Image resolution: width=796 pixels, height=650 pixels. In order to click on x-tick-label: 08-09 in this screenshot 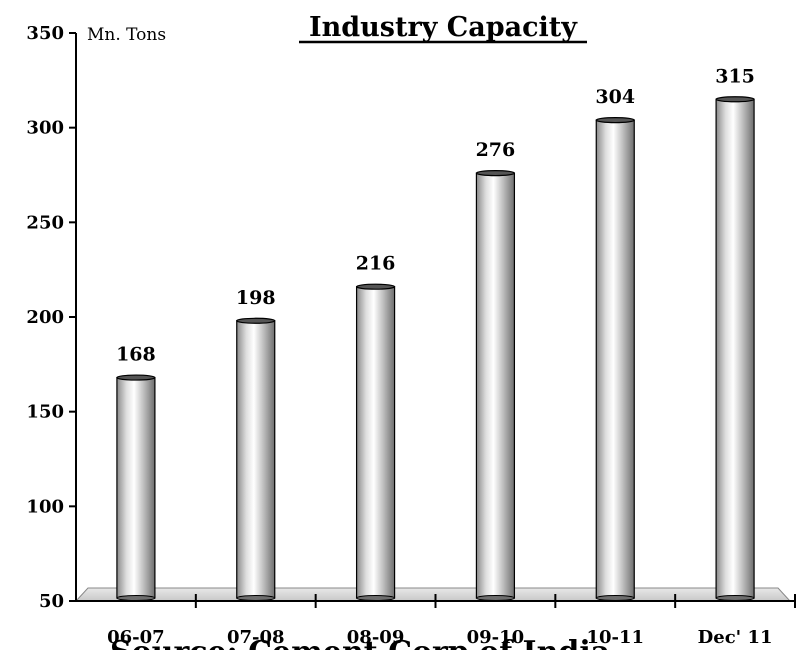, I will do `click(376, 637)`.